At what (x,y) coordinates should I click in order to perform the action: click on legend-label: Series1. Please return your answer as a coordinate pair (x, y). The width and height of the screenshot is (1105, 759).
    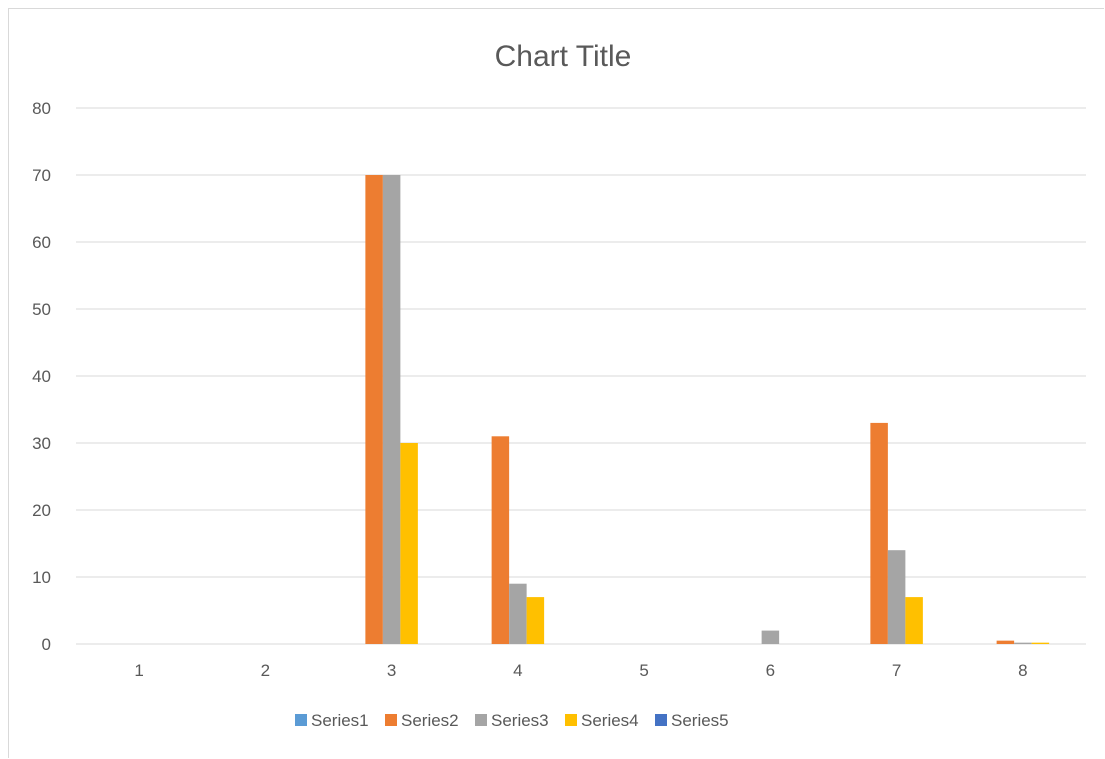
    Looking at the image, I should click on (340, 720).